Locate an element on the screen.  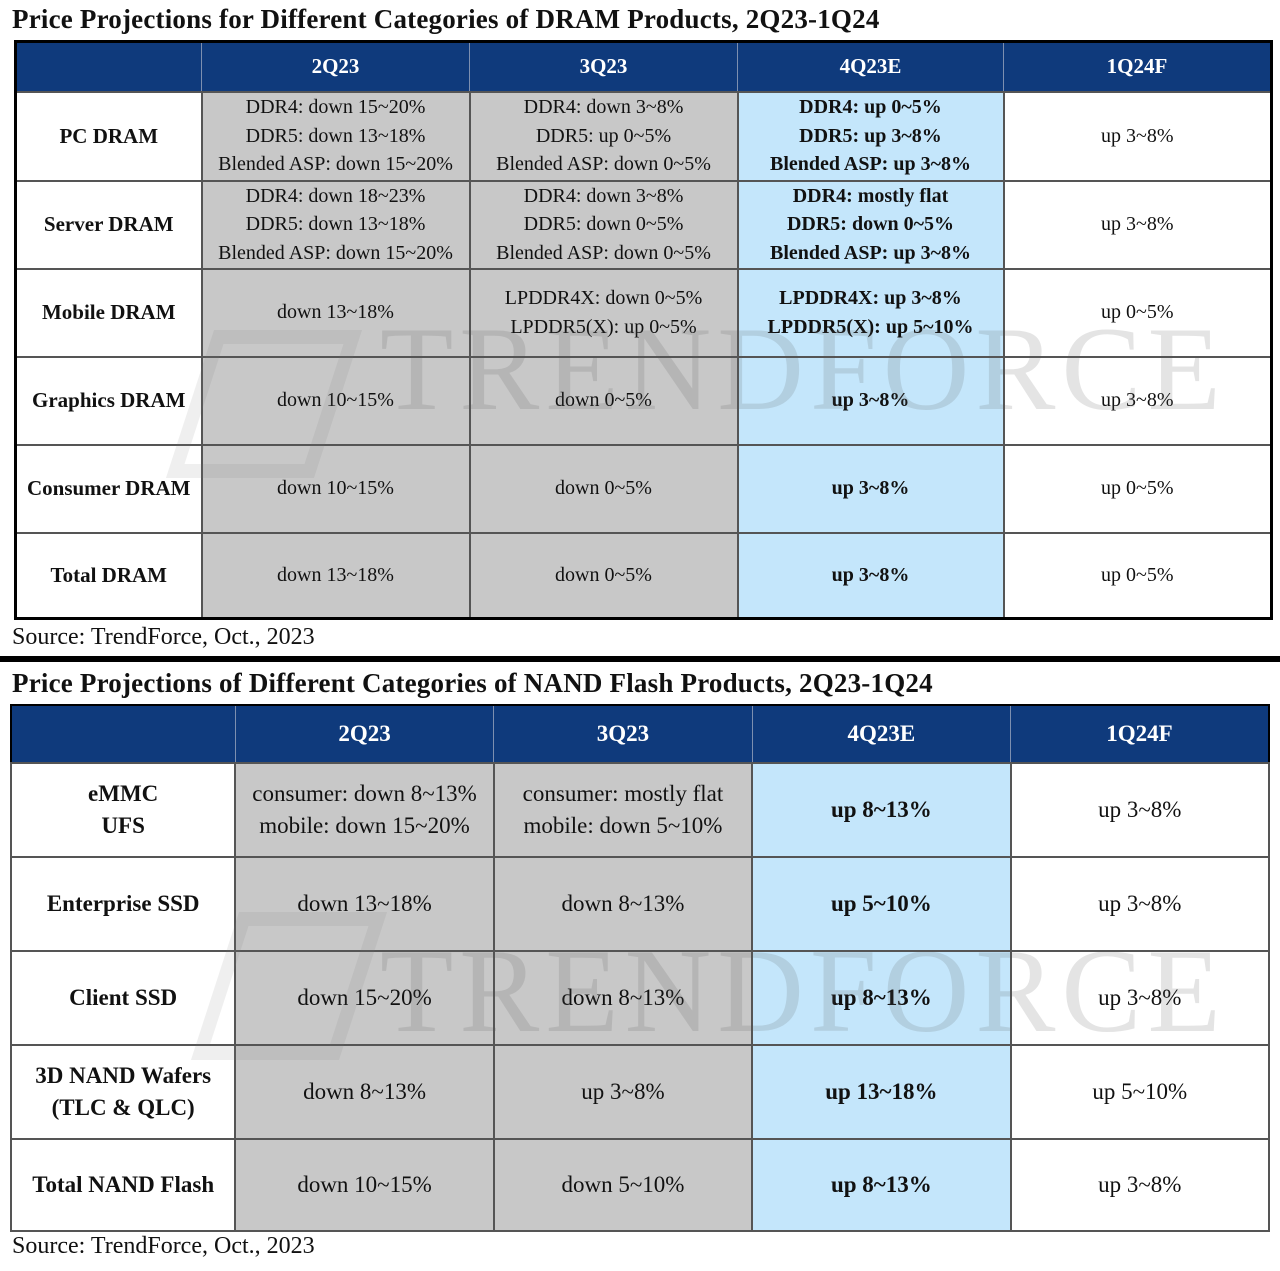
dram-header-row: 2Q23 3Q23 4Q23E 1Q24F is located at coordinates (643, 66).